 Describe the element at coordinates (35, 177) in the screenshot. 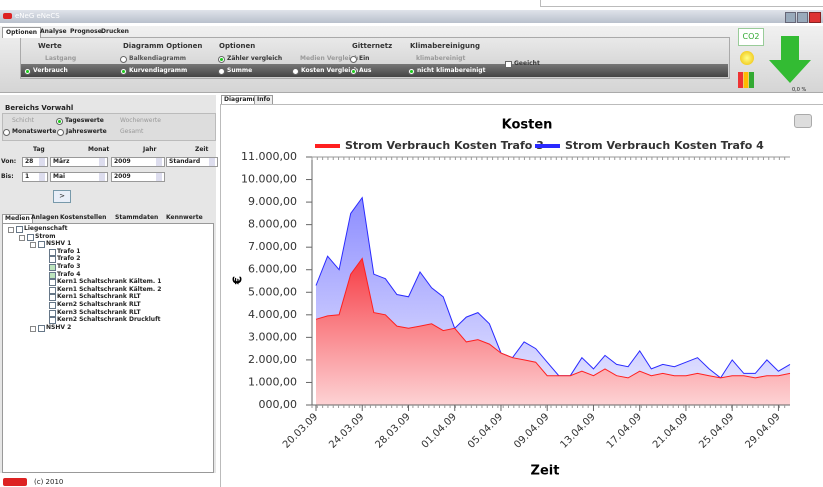

I see `dropdown: 1` at that location.